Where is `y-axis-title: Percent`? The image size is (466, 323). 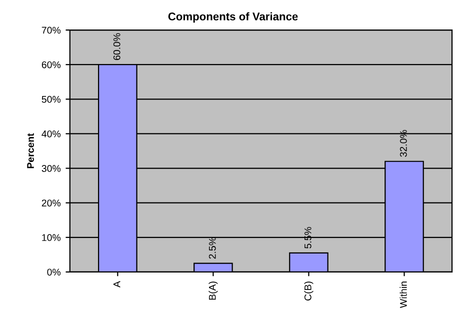
y-axis-title: Percent is located at coordinates (30, 150).